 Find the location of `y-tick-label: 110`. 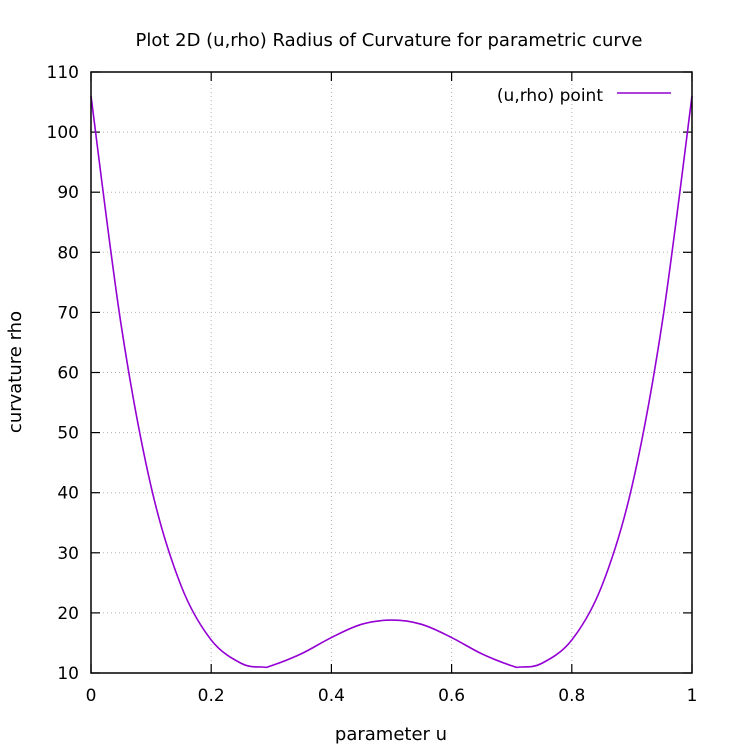

y-tick-label: 110 is located at coordinates (63, 73).